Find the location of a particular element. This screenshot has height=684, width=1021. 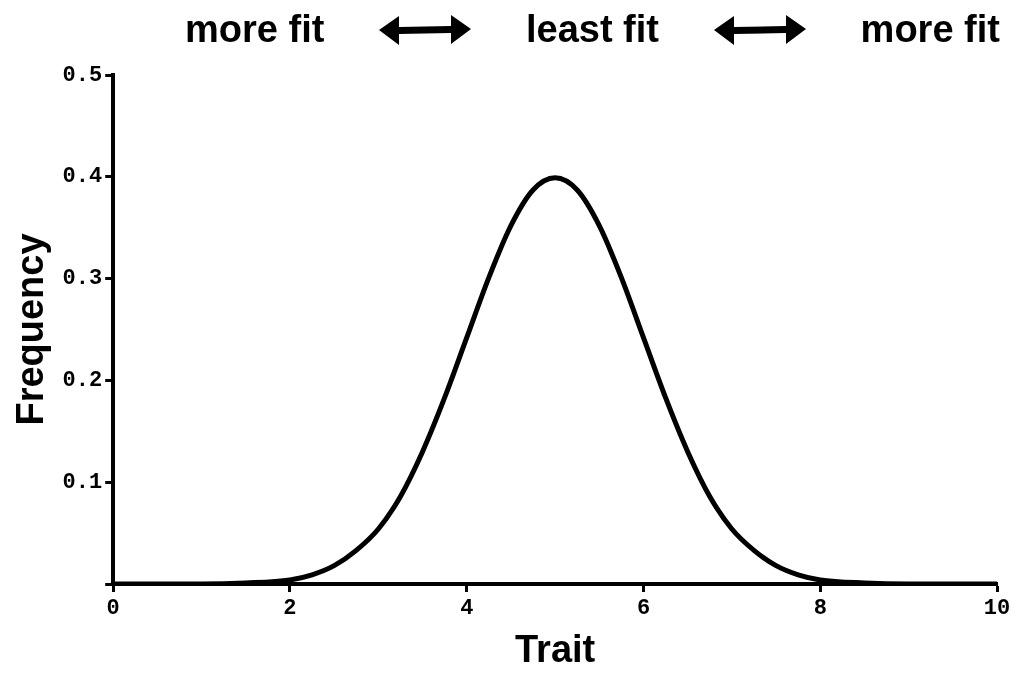

x-tick-label: 4 is located at coordinates (467, 608).